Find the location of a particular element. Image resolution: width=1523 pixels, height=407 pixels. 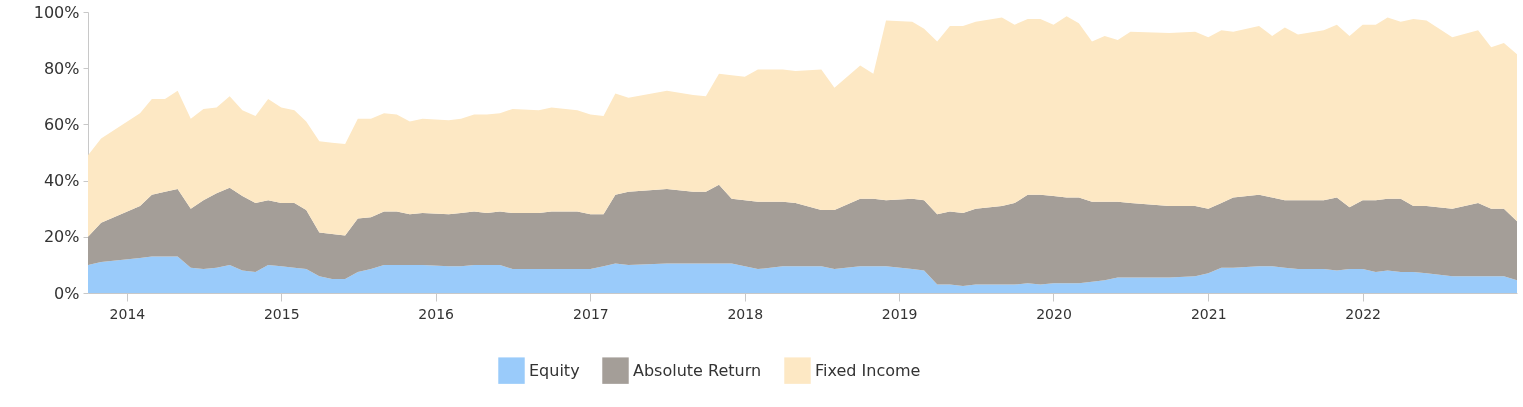

legend-label: Absolute Return is located at coordinates (697, 370).